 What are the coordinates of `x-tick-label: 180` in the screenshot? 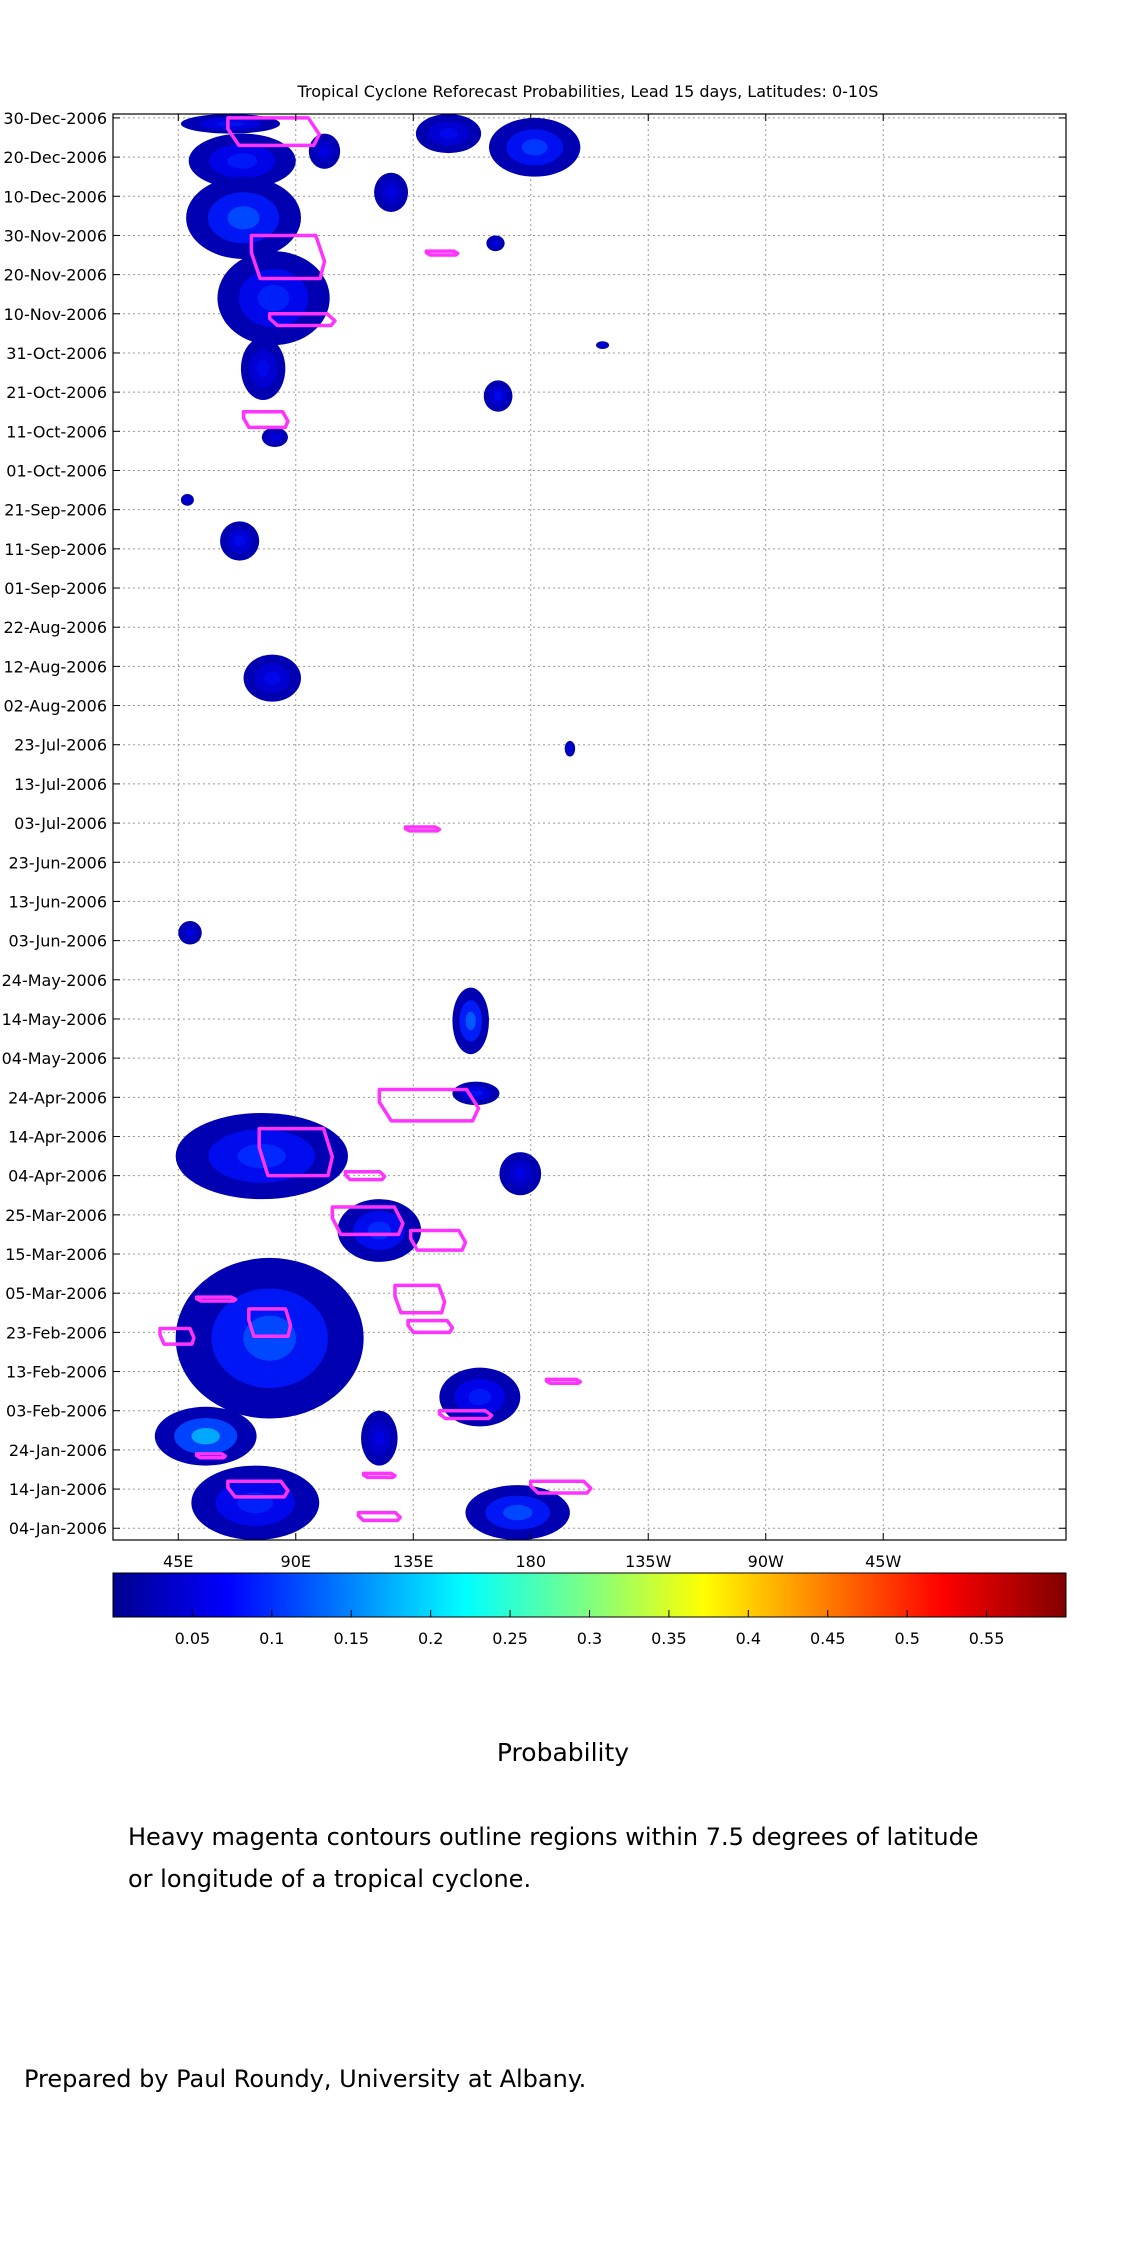 It's located at (530, 1561).